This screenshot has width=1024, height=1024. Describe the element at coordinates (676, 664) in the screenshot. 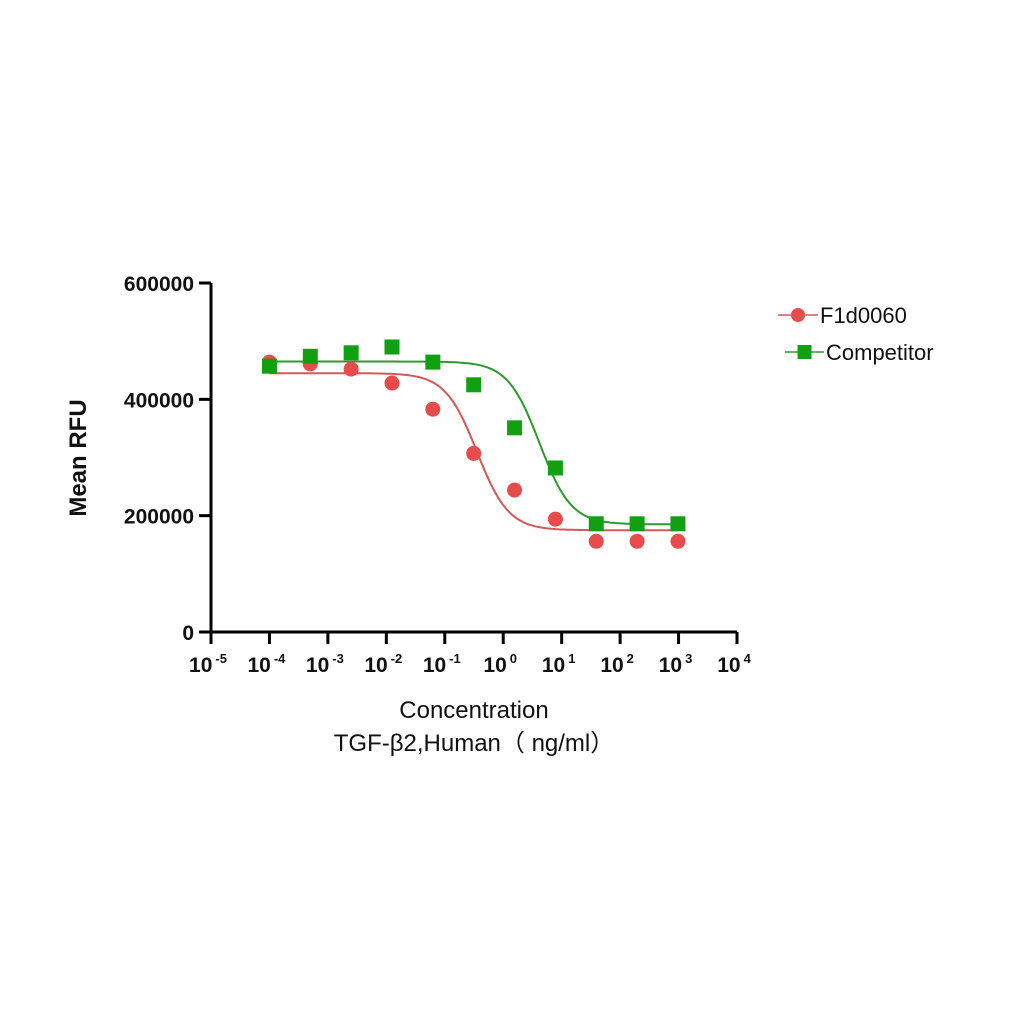

I see `x-tick-label: 10 3` at that location.